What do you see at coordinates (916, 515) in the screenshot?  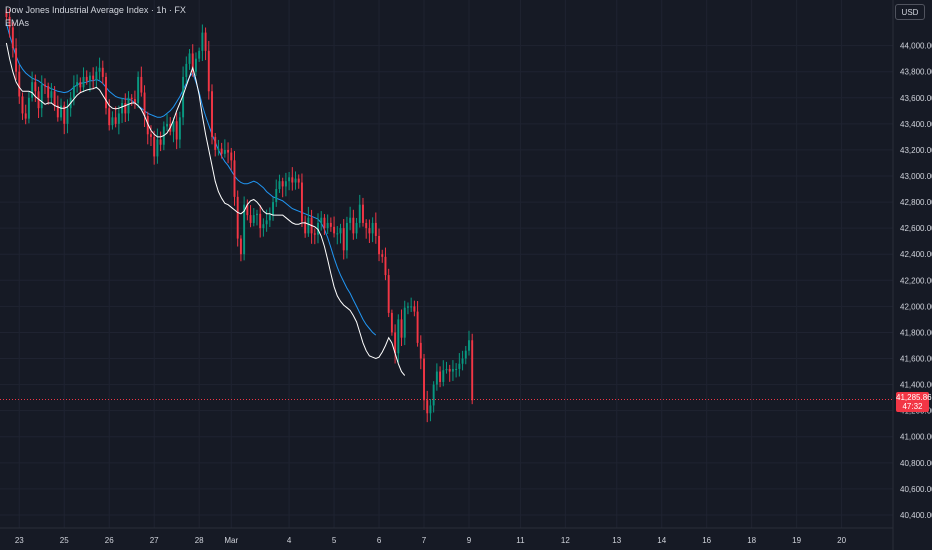 I see `price-tick-label: 40,400.00` at bounding box center [916, 515].